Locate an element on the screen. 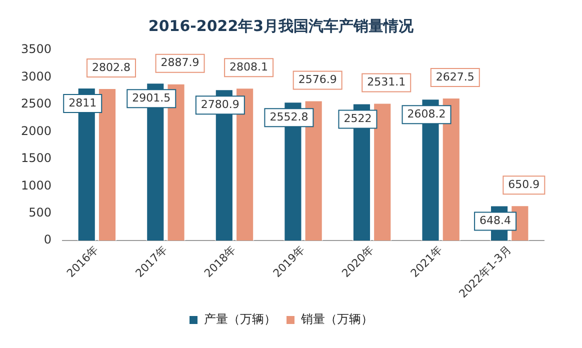 This screenshot has height=348, width=582. legend-label: 销量（万辆） is located at coordinates (336, 319).